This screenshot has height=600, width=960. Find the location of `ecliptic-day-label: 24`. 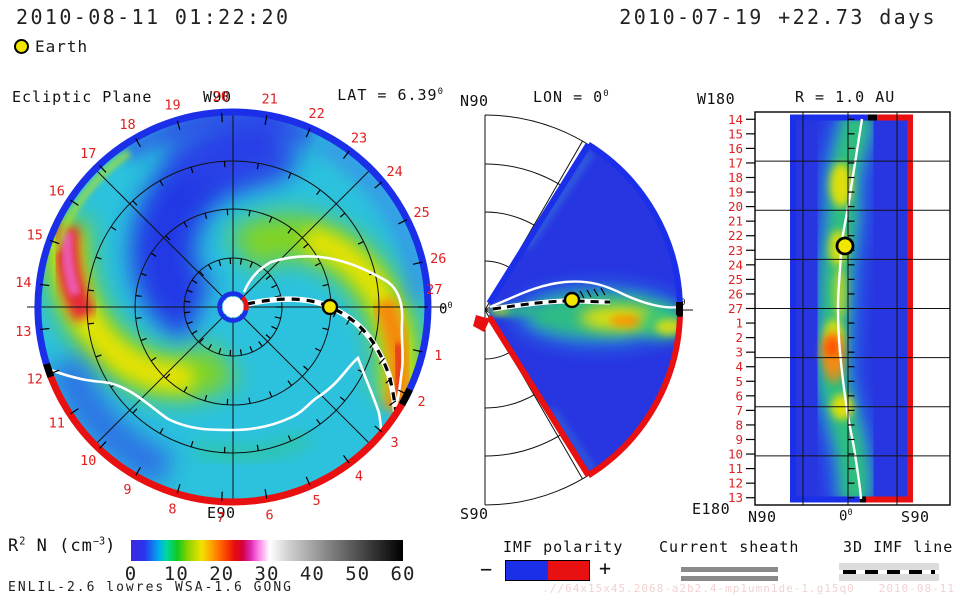

ecliptic-day-label: 24 is located at coordinates (394, 172).